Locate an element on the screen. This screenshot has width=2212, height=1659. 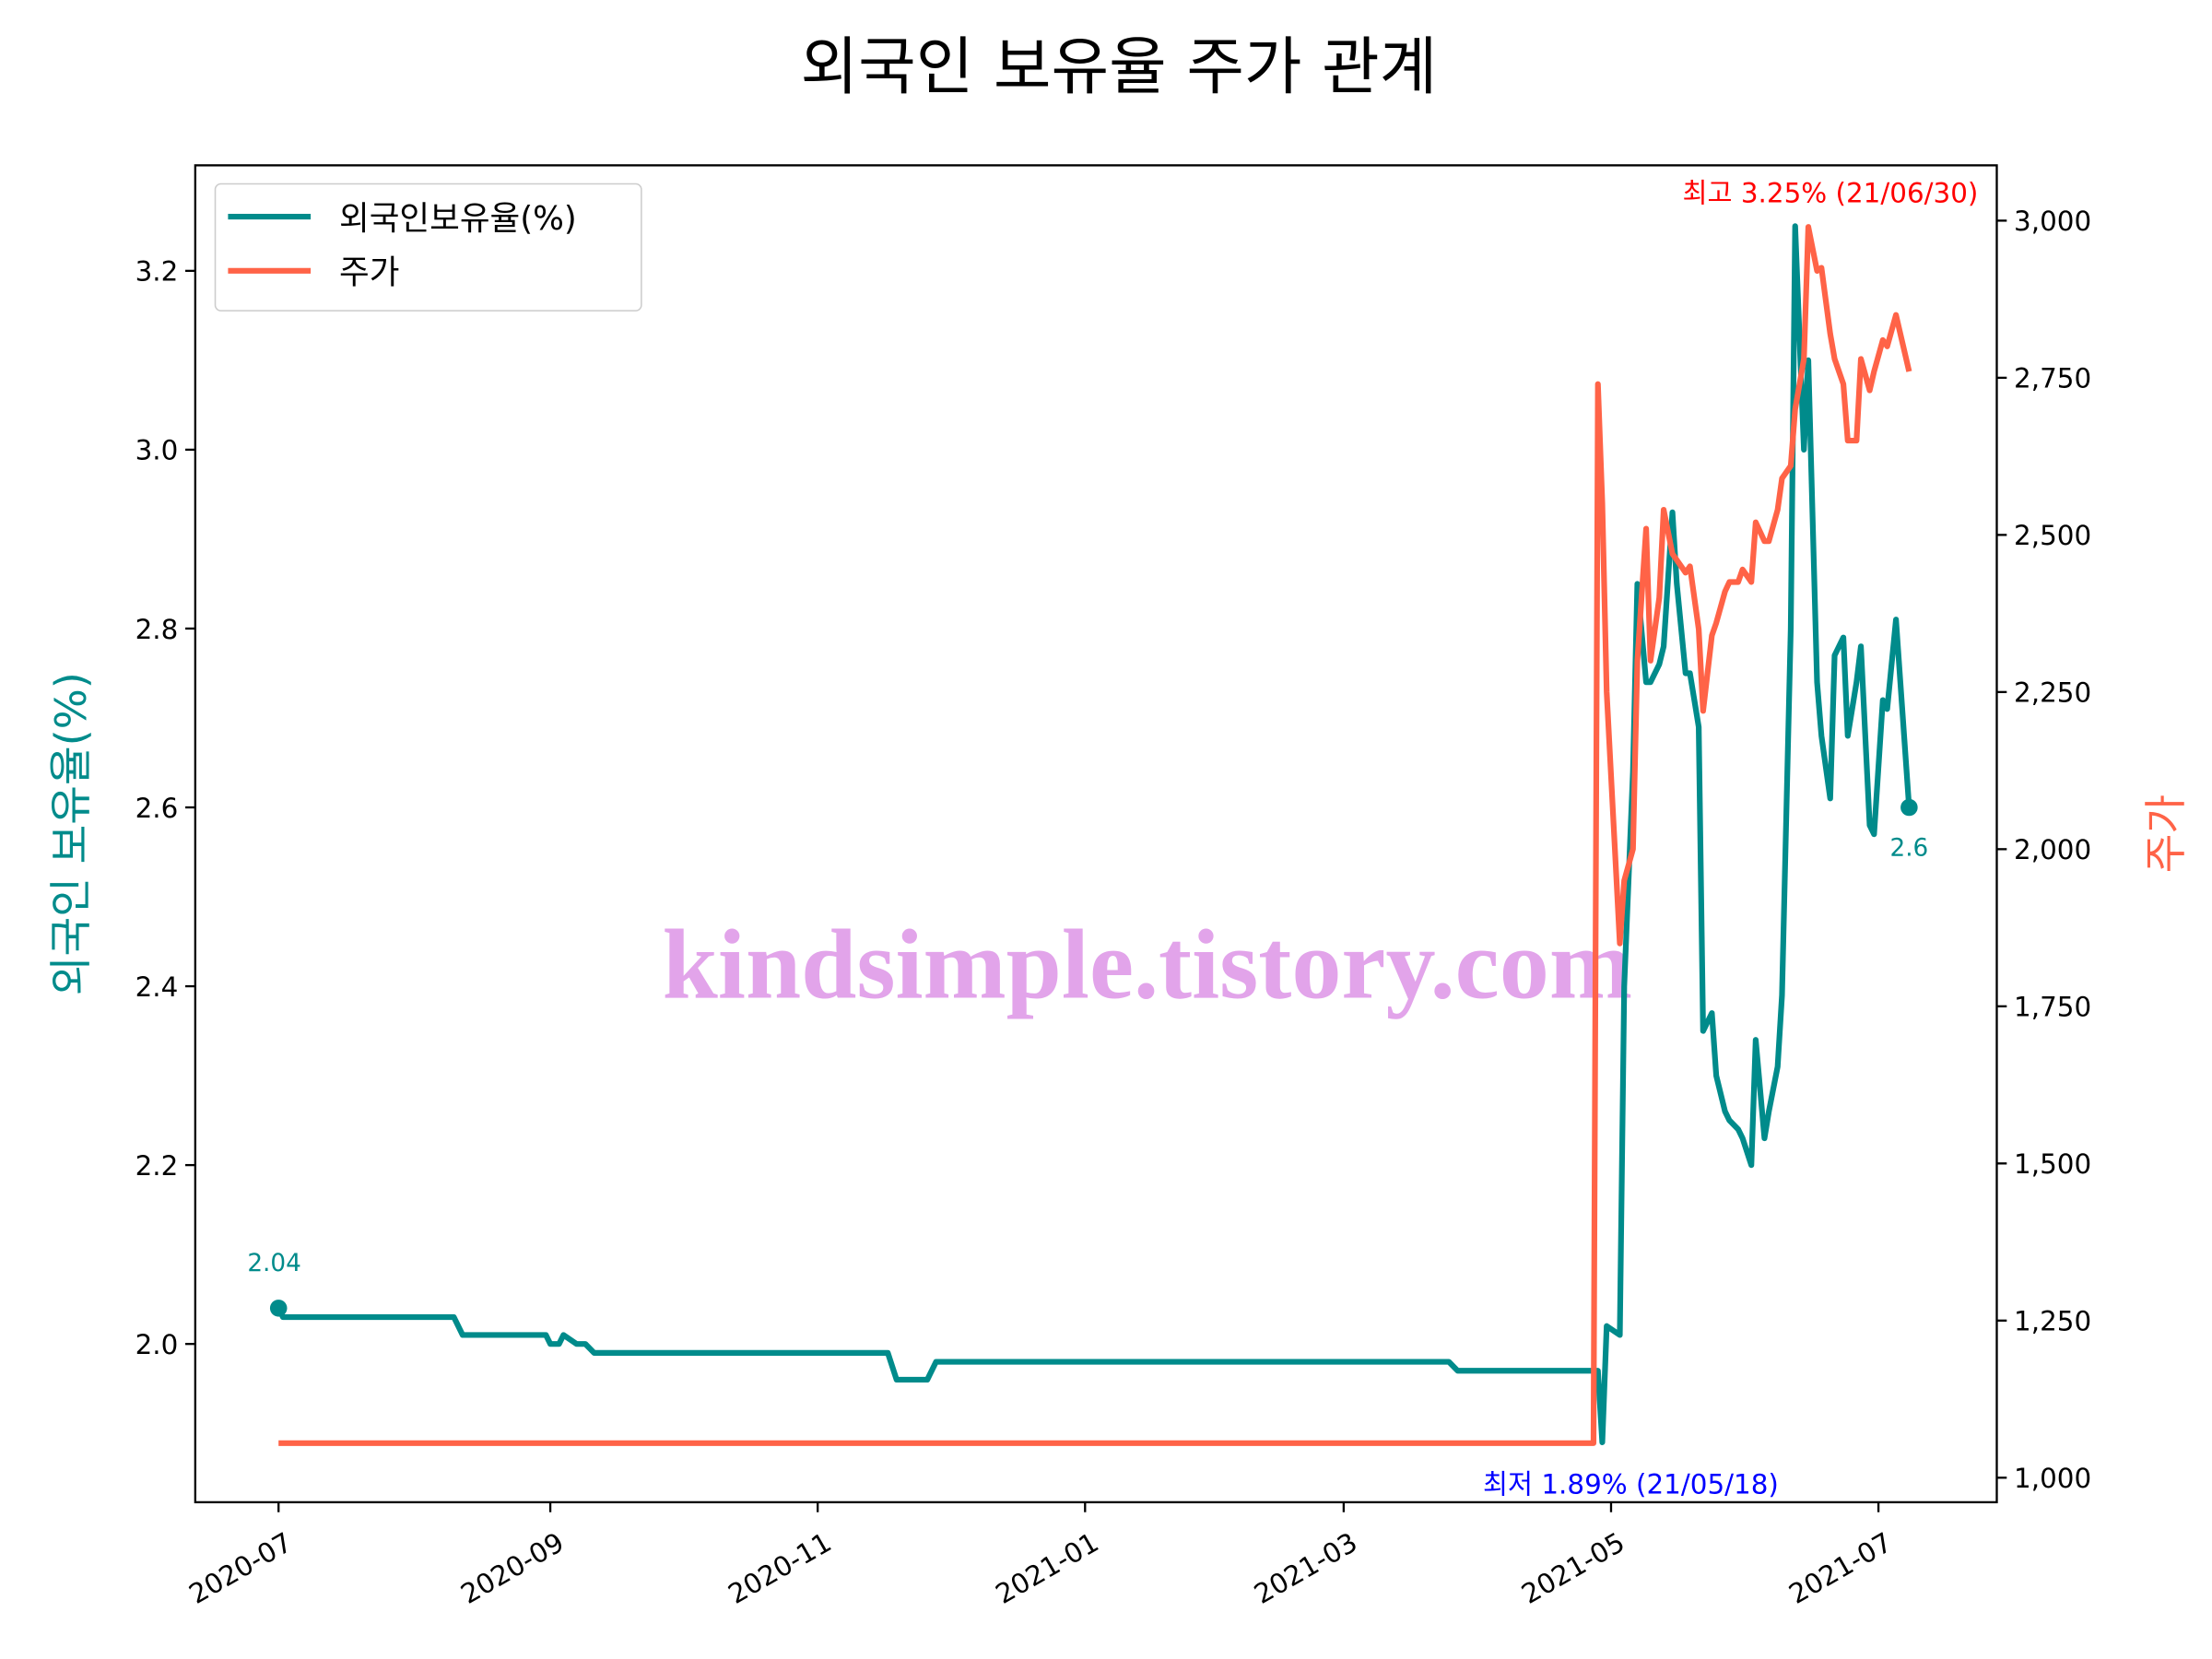
y2-tick-label: 2,750 is located at coordinates (2052, 378).